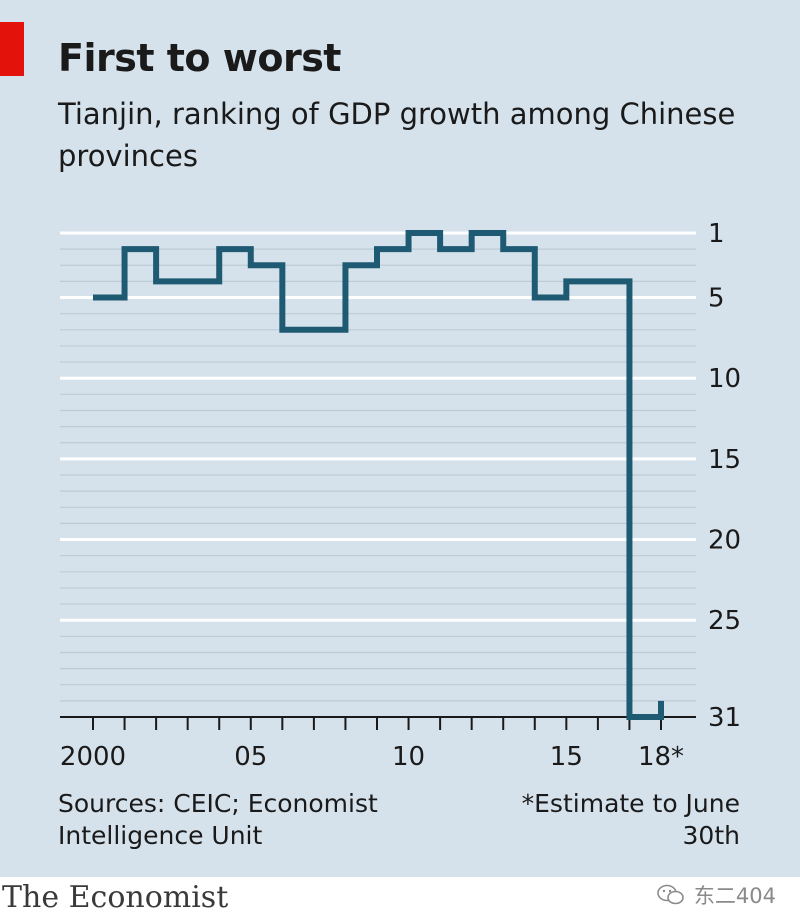  I want to click on y-tick-label: 5, so click(716, 299).